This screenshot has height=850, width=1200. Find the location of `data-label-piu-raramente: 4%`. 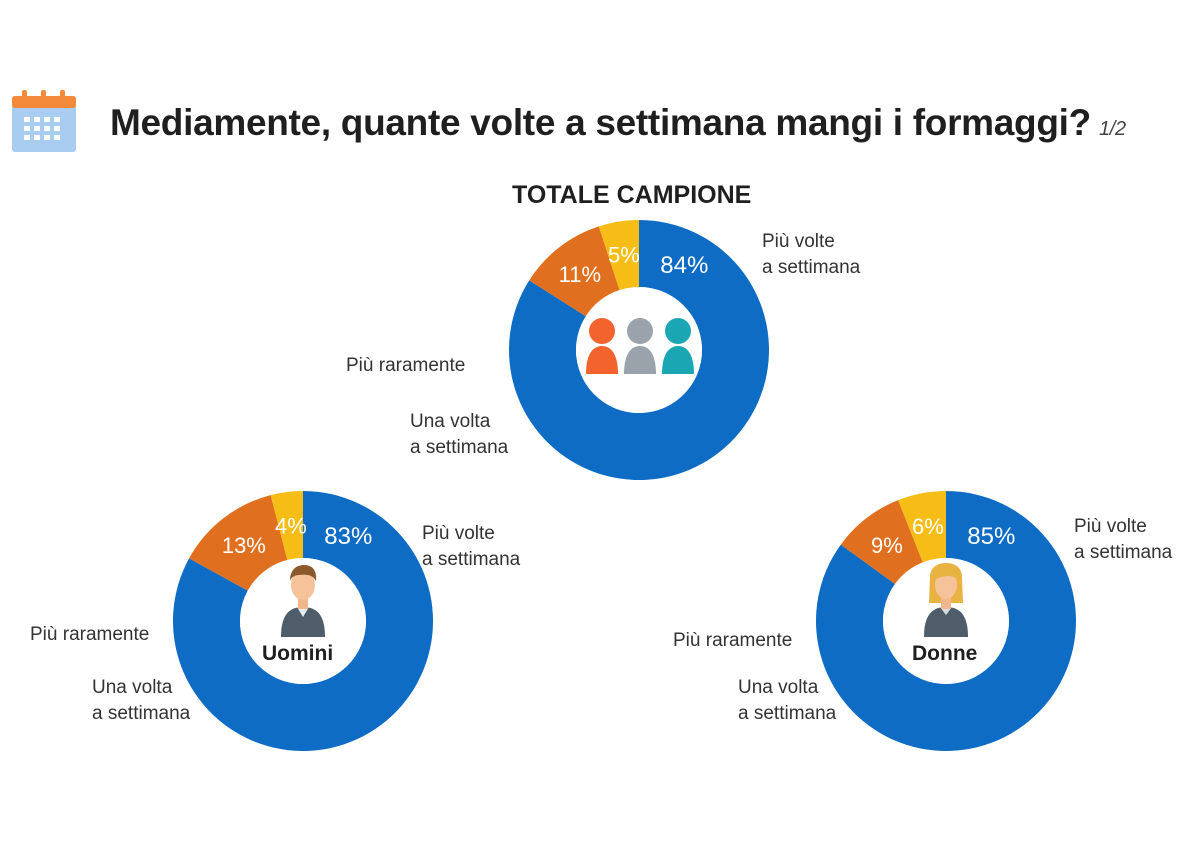

data-label-piu-raramente: 4% is located at coordinates (291, 525).